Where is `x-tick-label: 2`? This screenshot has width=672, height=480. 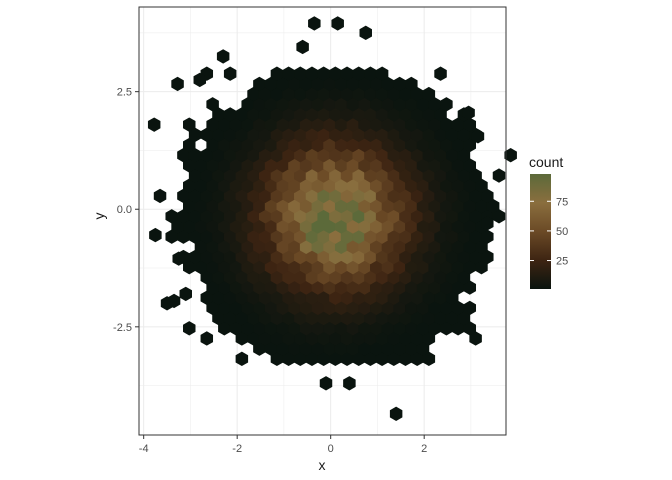 x-tick-label: 2 is located at coordinates (424, 449).